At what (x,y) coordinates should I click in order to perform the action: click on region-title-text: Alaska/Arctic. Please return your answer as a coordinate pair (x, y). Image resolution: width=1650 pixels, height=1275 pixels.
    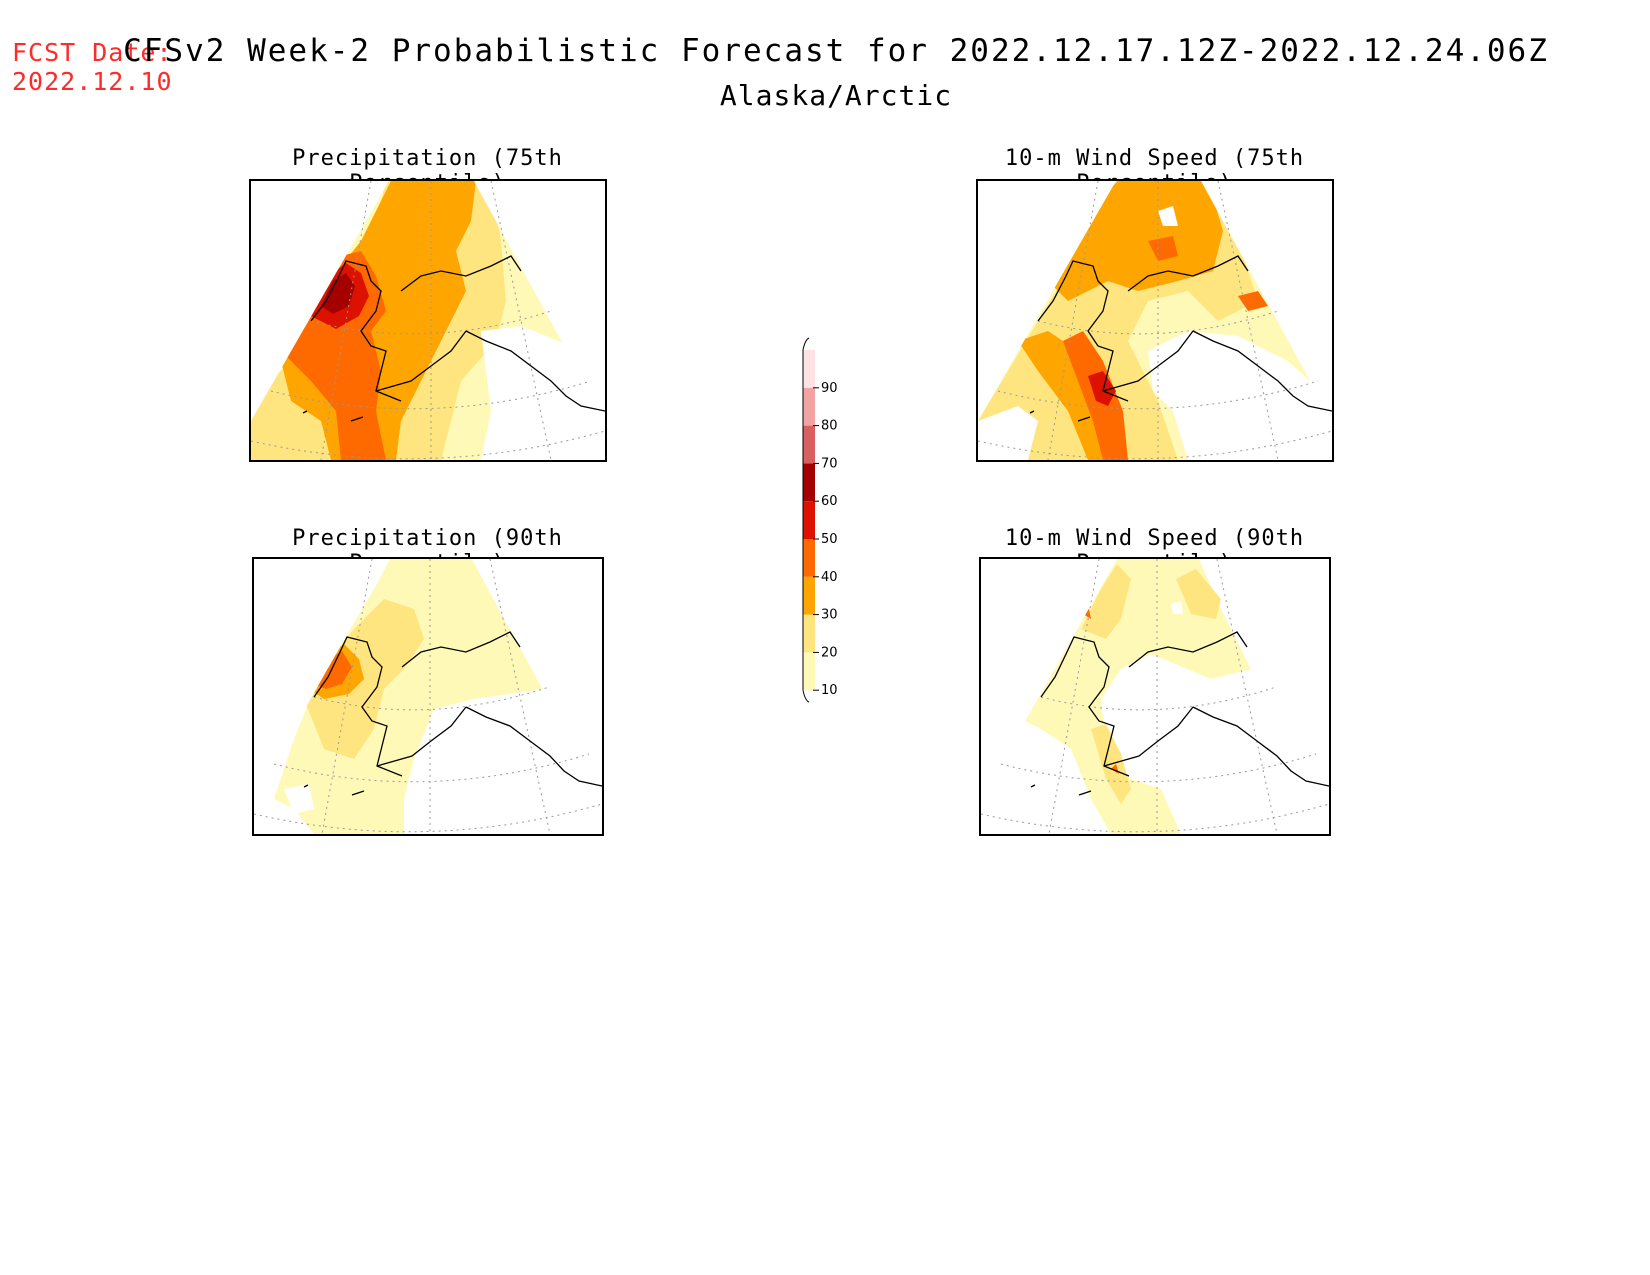
    Looking at the image, I should click on (836, 95).